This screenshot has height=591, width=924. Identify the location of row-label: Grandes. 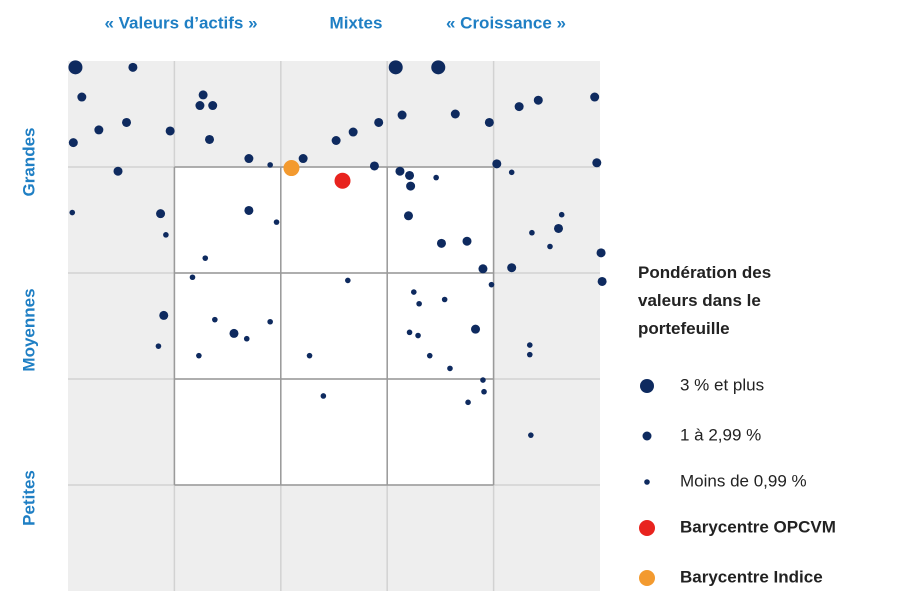
(28, 162).